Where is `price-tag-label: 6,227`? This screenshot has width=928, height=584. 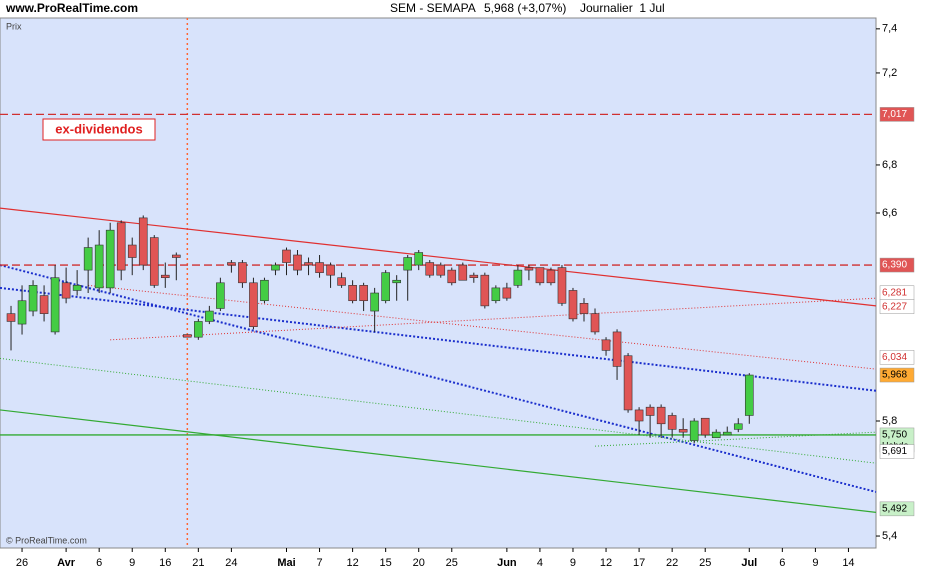
price-tag-label: 6,227 is located at coordinates (894, 306).